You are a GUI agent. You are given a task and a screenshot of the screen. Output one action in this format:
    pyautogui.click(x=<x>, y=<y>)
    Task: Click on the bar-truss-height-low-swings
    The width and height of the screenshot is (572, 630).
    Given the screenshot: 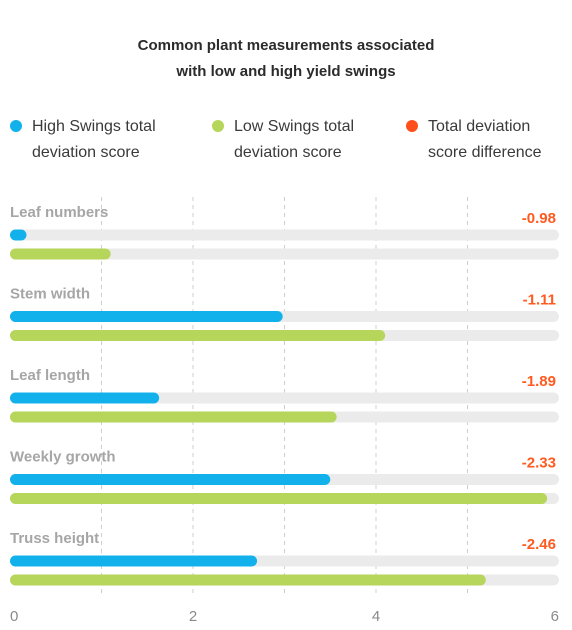 What is the action you would take?
    pyautogui.click(x=248, y=580)
    